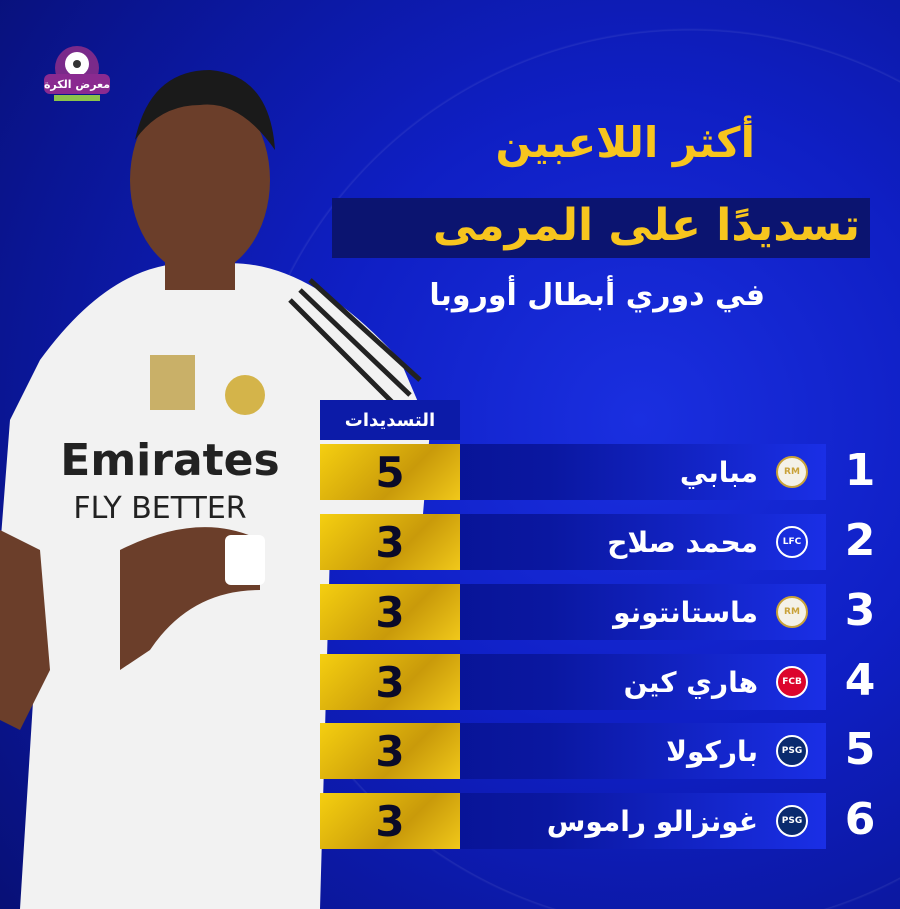  I want to click on liverpool-crest-icon: LFC, so click(792, 542).